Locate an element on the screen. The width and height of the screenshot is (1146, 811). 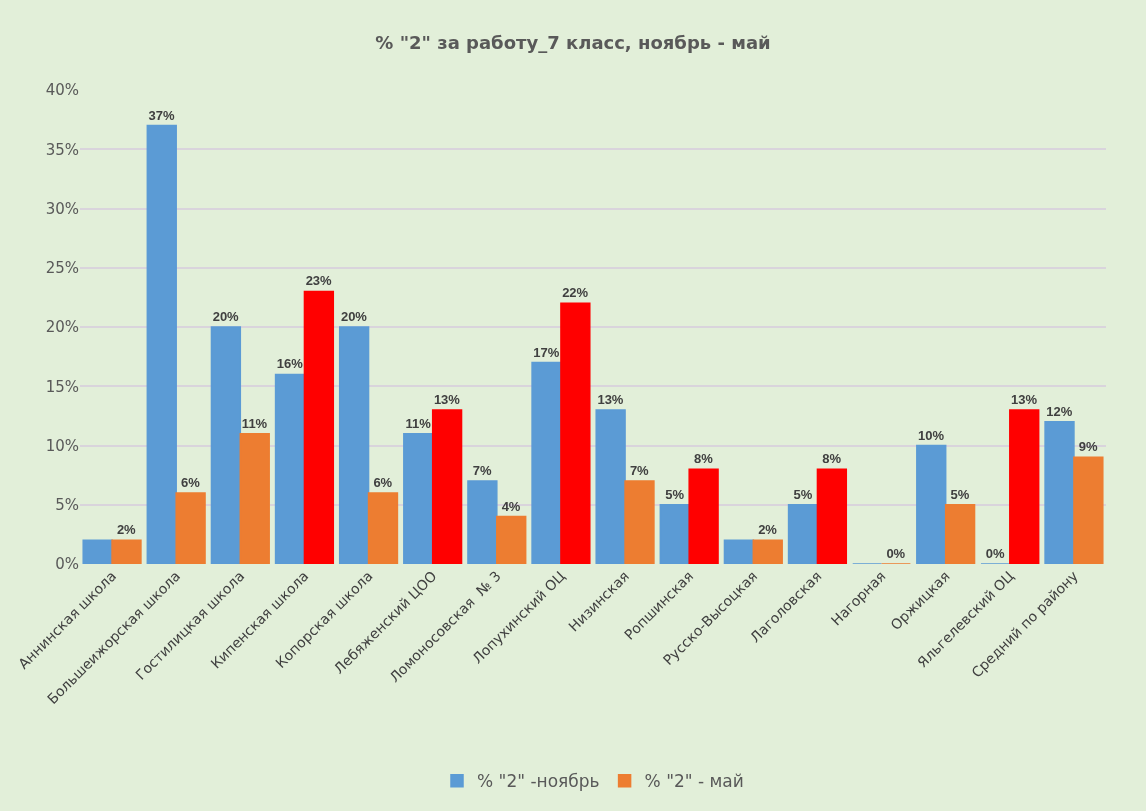
data-label: 9% is located at coordinates (1088, 447).